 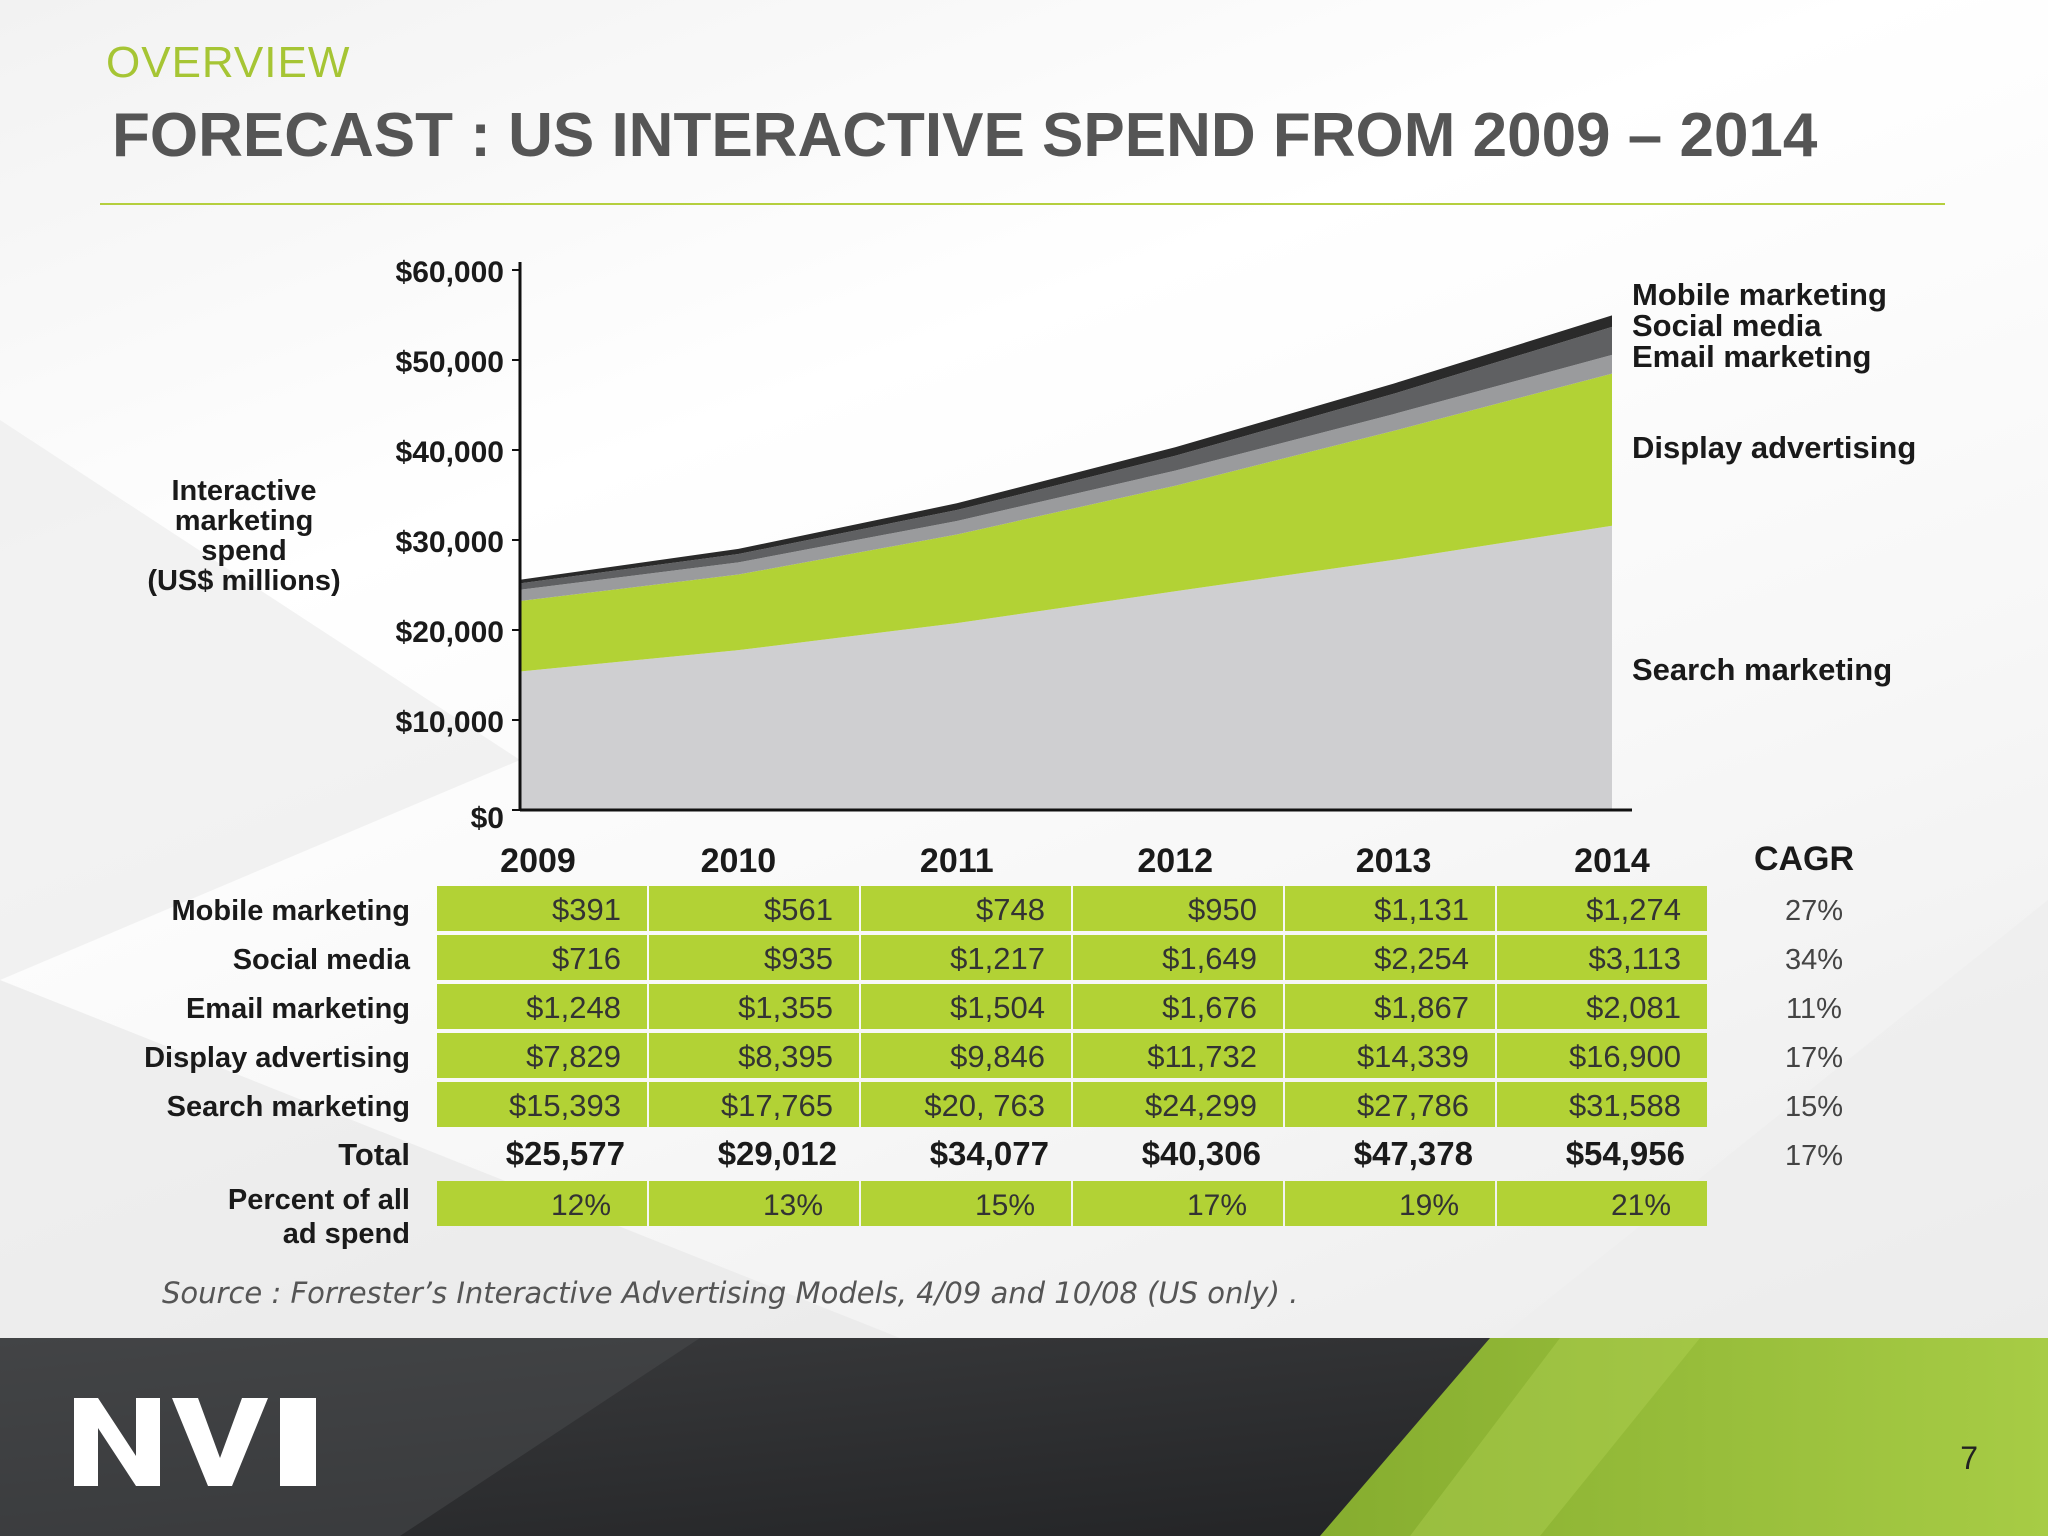 What do you see at coordinates (997, 1056) in the screenshot?
I see `cell-value: $9,846` at bounding box center [997, 1056].